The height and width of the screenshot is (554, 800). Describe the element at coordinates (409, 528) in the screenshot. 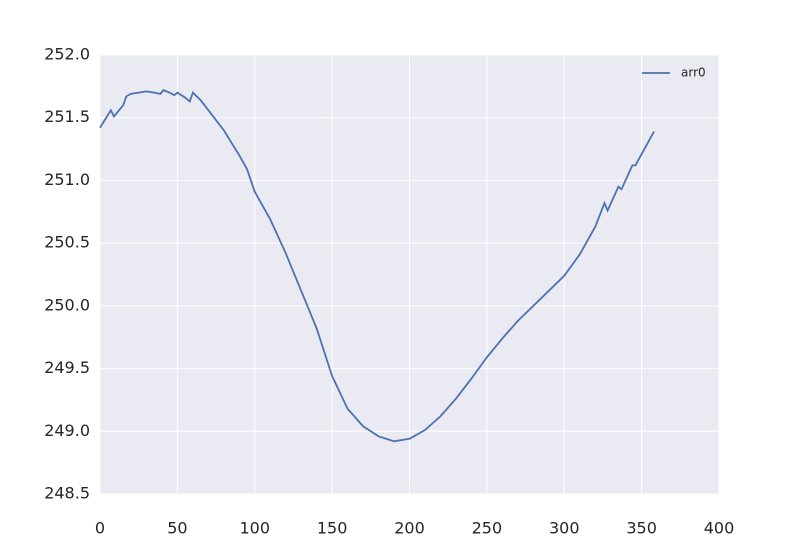

I see `x-tick-label: 200` at that location.